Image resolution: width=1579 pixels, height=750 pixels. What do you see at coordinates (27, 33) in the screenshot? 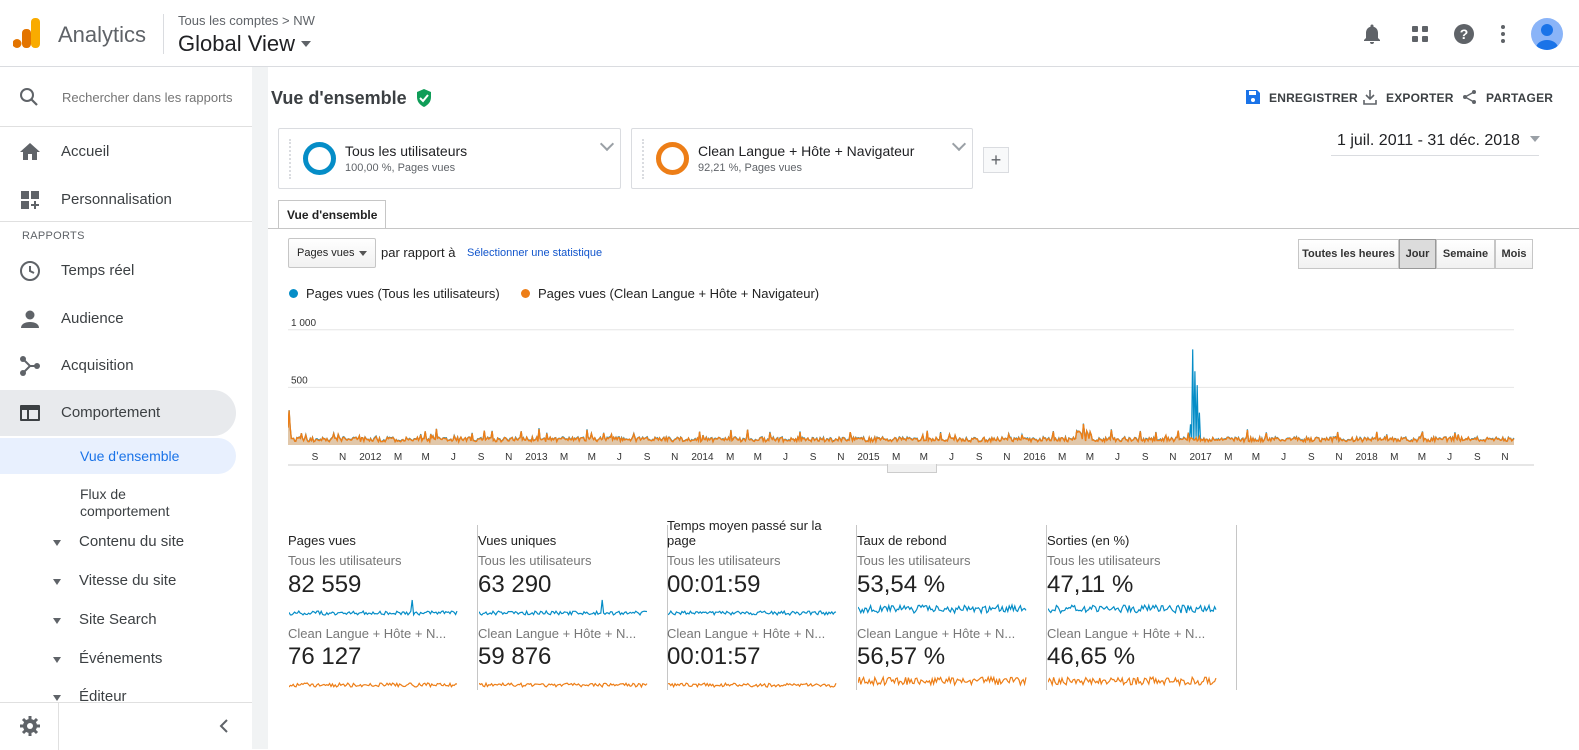
I see `analytics-logo` at bounding box center [27, 33].